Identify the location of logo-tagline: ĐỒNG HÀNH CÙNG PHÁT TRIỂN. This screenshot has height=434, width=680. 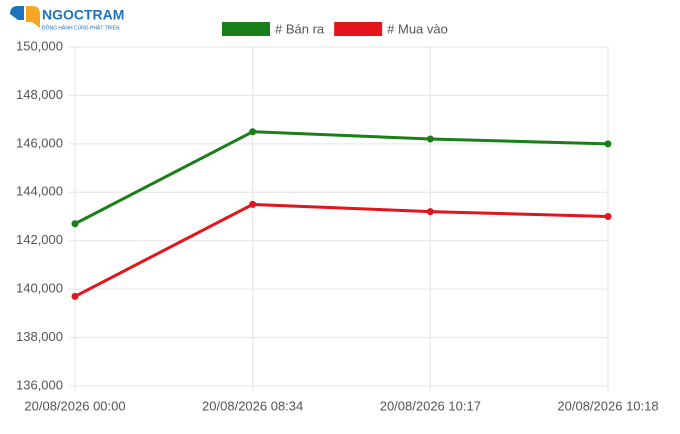
(81, 27).